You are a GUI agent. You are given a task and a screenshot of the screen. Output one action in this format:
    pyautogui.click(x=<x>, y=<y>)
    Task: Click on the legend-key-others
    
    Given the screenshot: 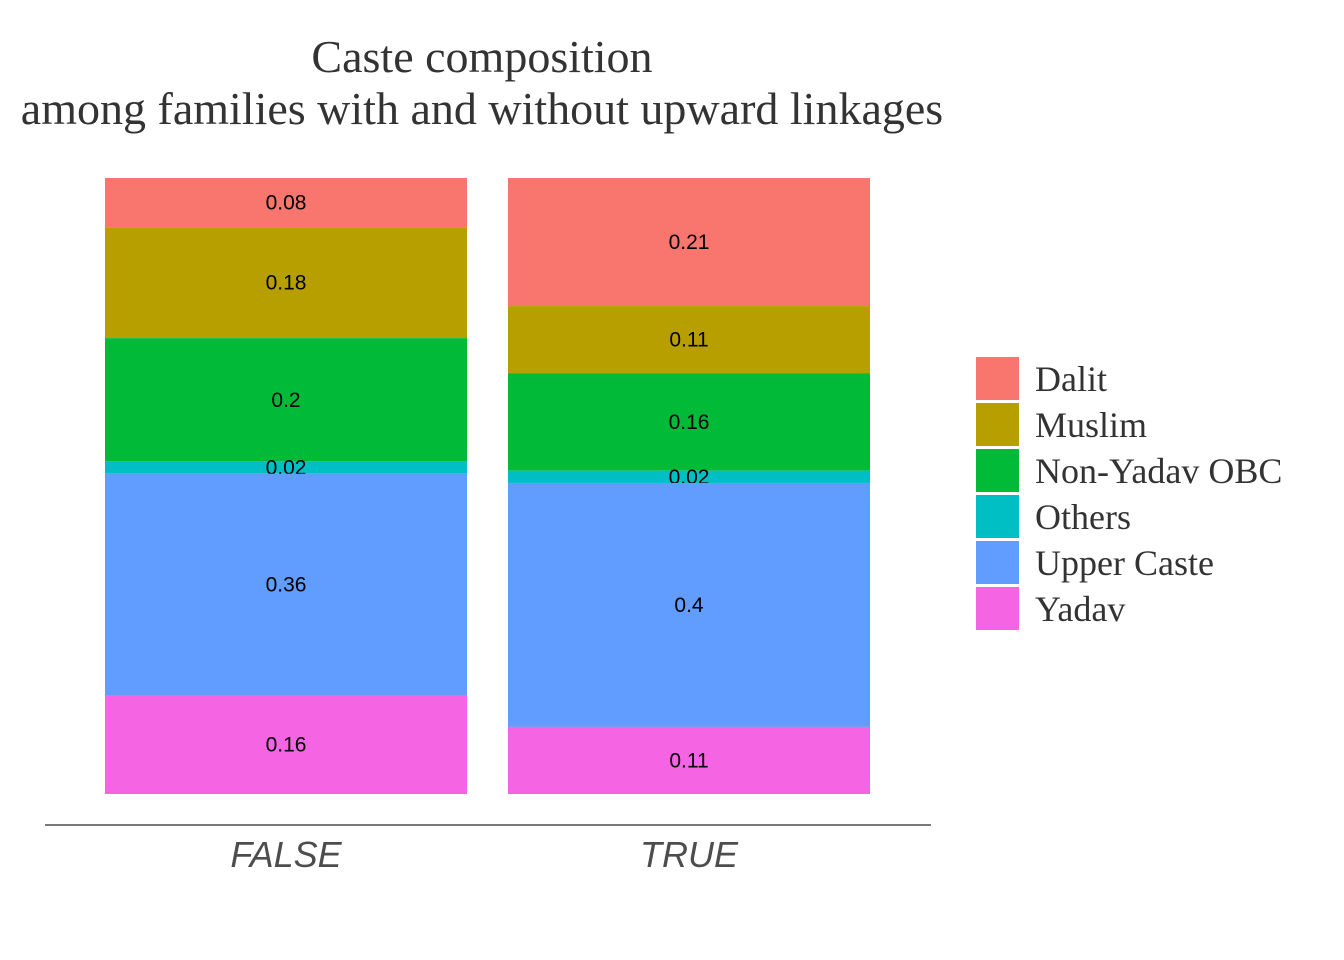 What is the action you would take?
    pyautogui.click(x=997, y=516)
    